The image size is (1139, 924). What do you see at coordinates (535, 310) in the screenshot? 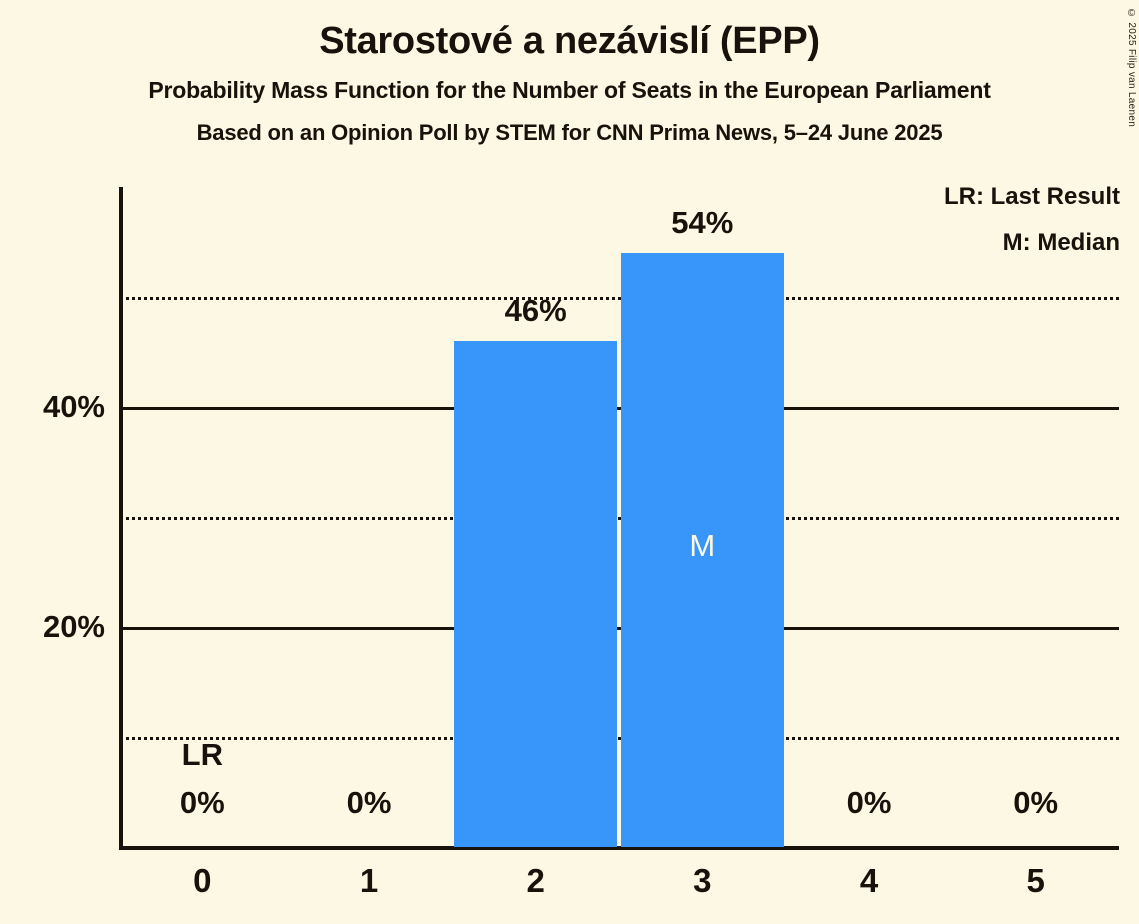
I see `value-label-seats-2: 46%` at bounding box center [535, 310].